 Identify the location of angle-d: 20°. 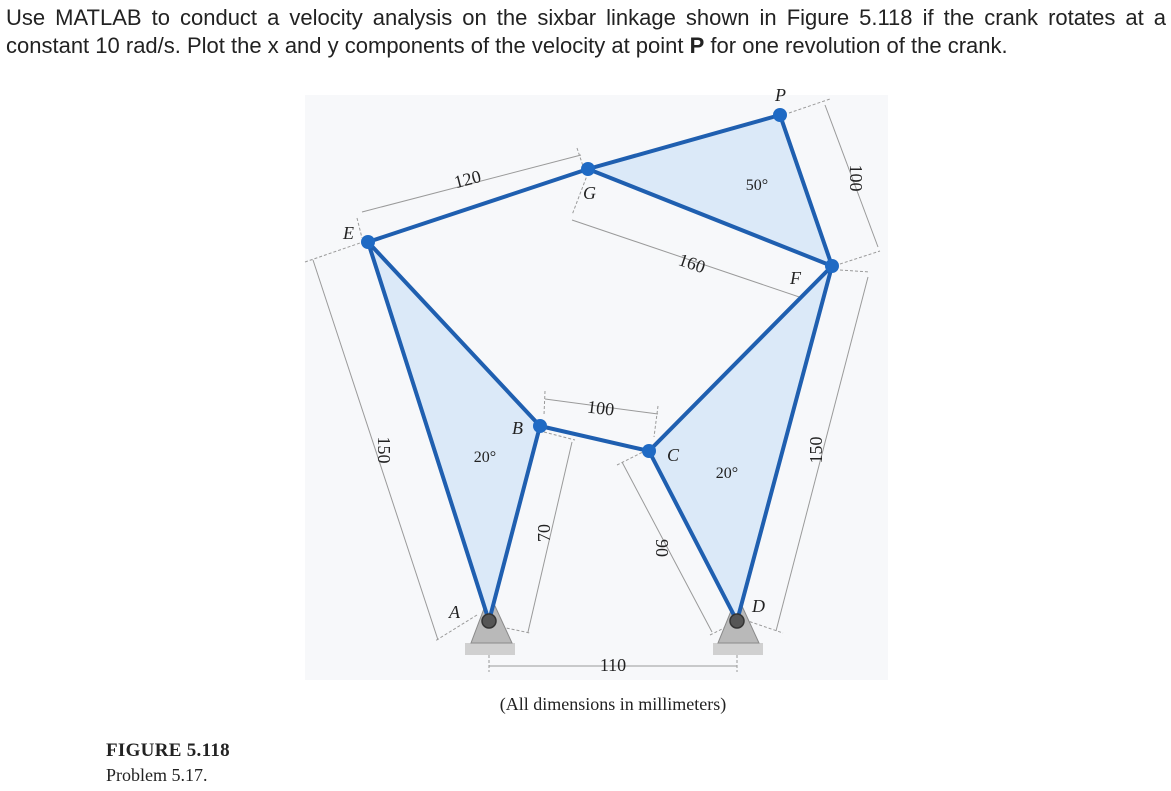
(727, 473).